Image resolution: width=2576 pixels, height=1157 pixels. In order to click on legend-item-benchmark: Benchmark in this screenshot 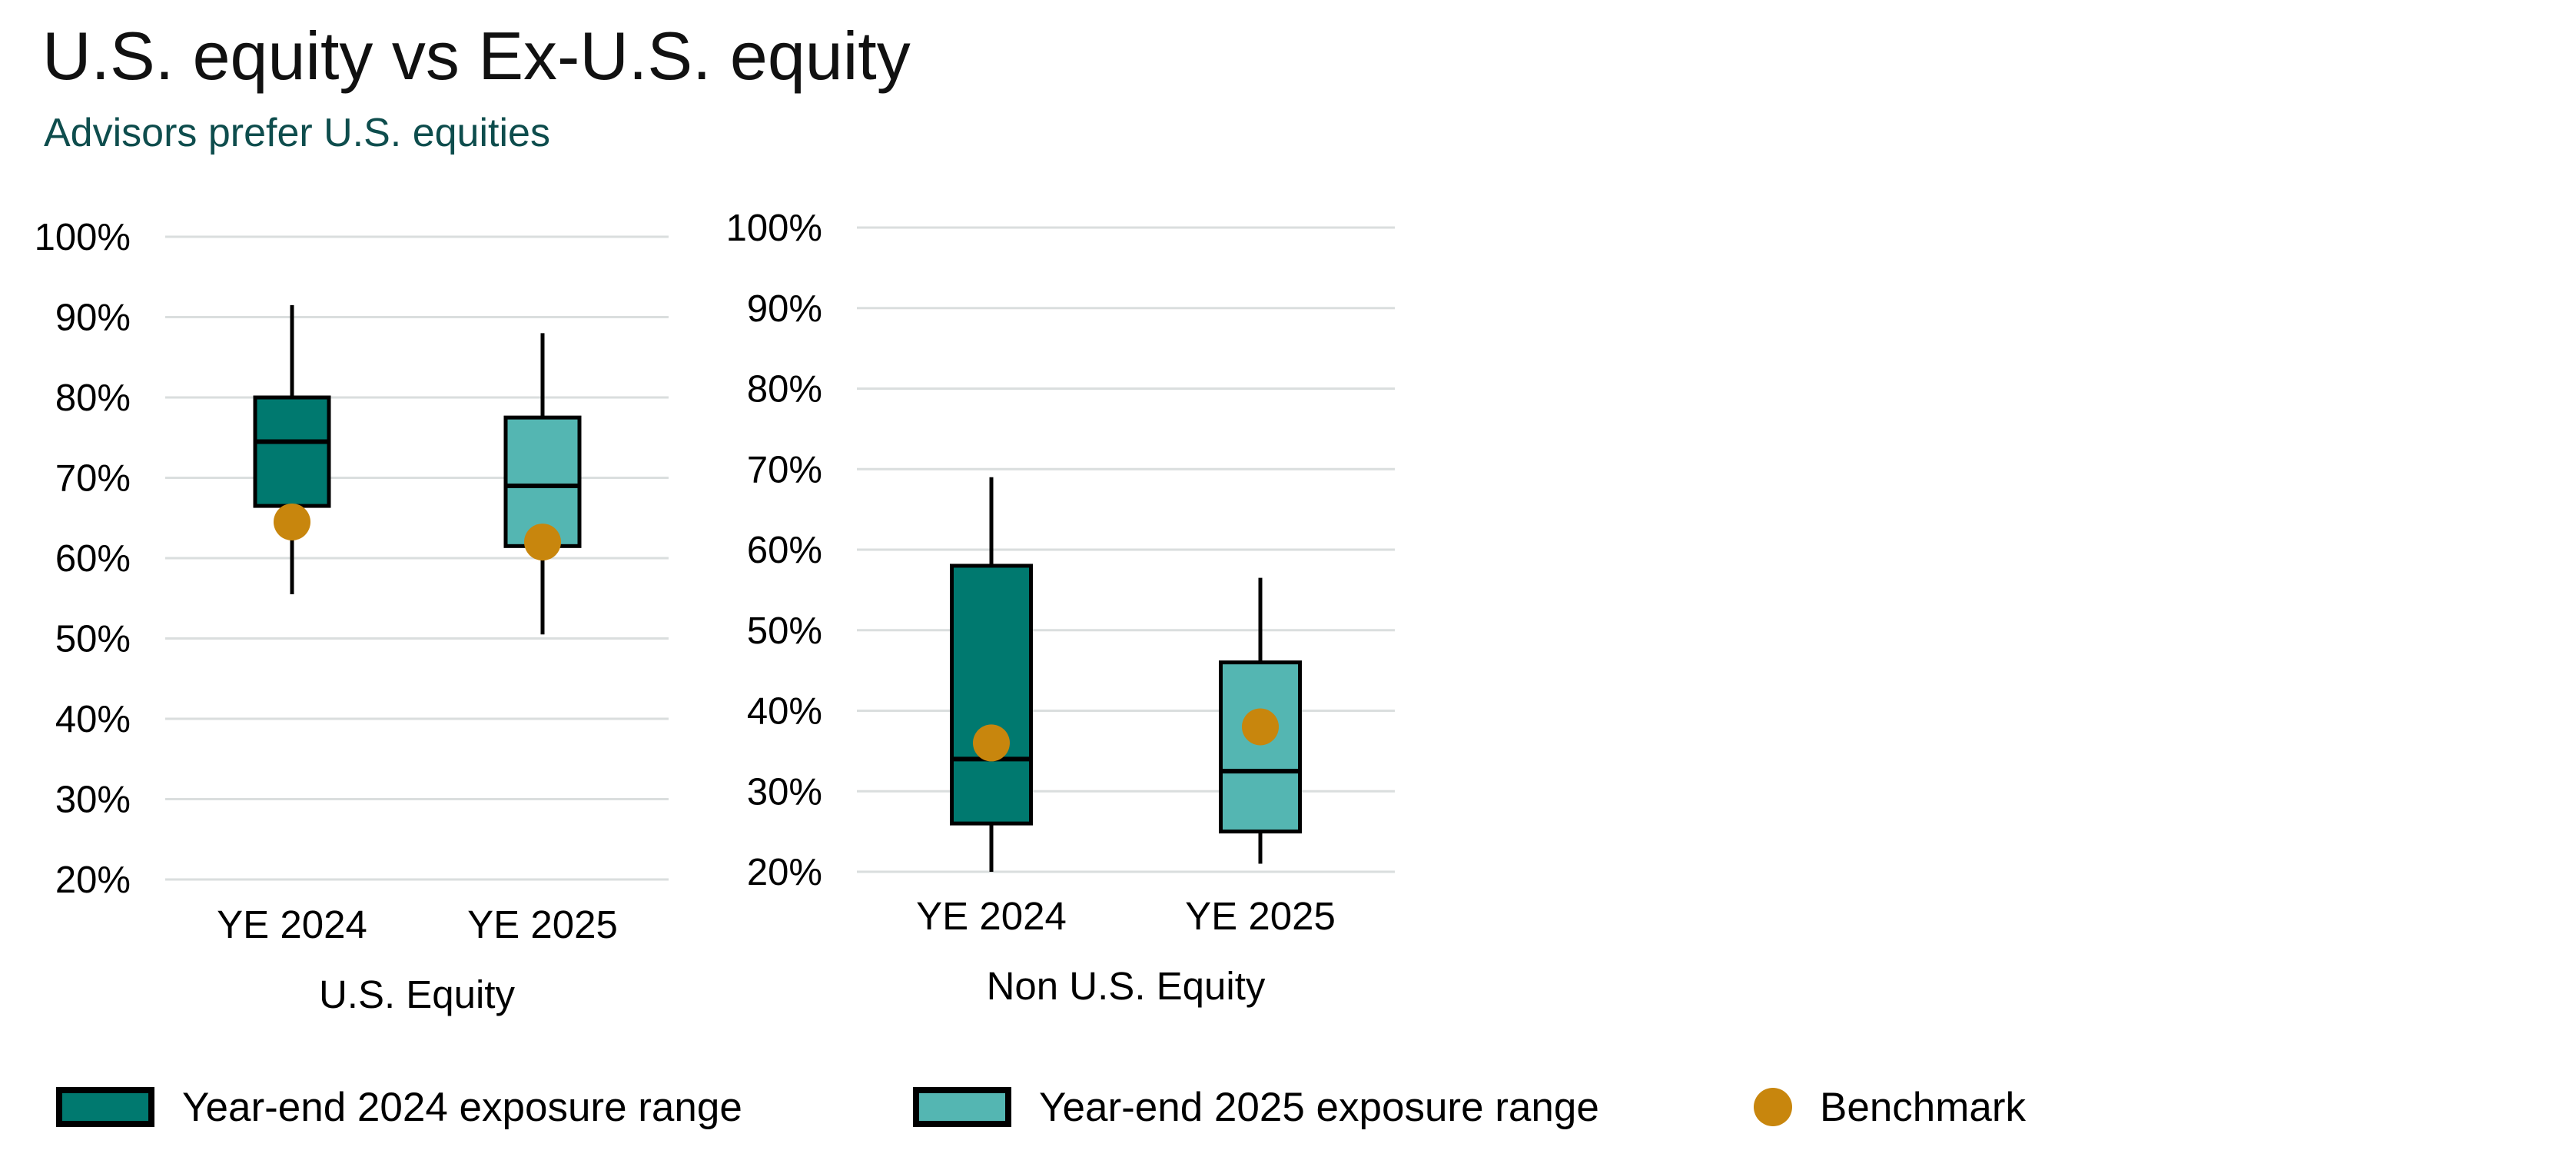, I will do `click(1890, 1107)`.